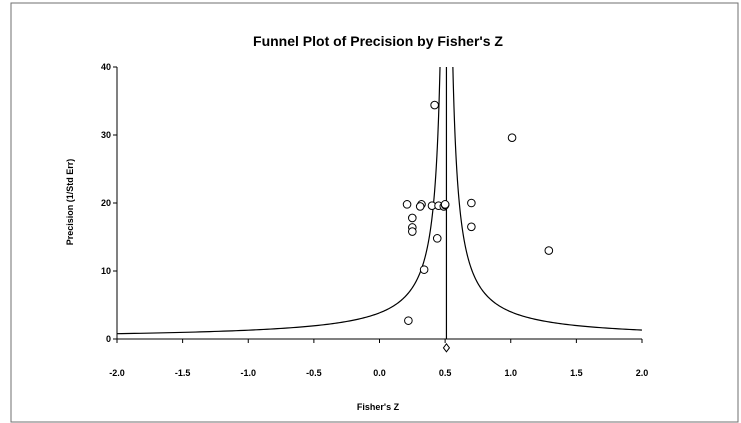 Image resolution: width=741 pixels, height=423 pixels. What do you see at coordinates (117, 373) in the screenshot?
I see `x-tick-label: -2.0` at bounding box center [117, 373].